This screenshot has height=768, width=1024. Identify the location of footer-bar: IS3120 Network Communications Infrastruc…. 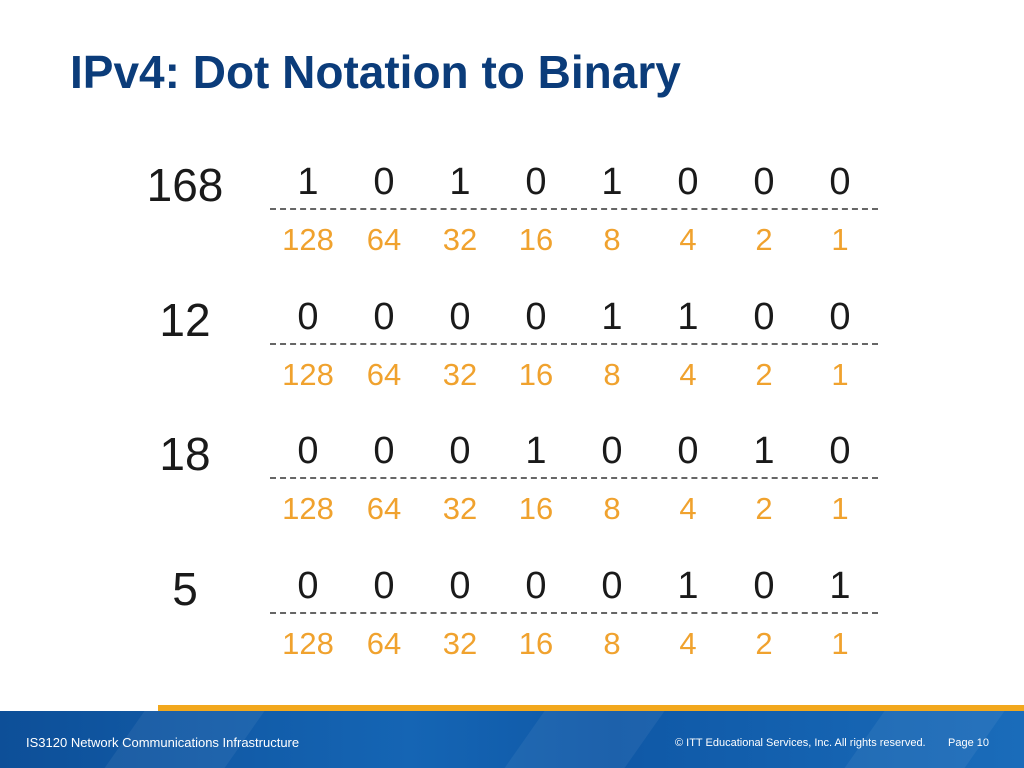
(512, 736).